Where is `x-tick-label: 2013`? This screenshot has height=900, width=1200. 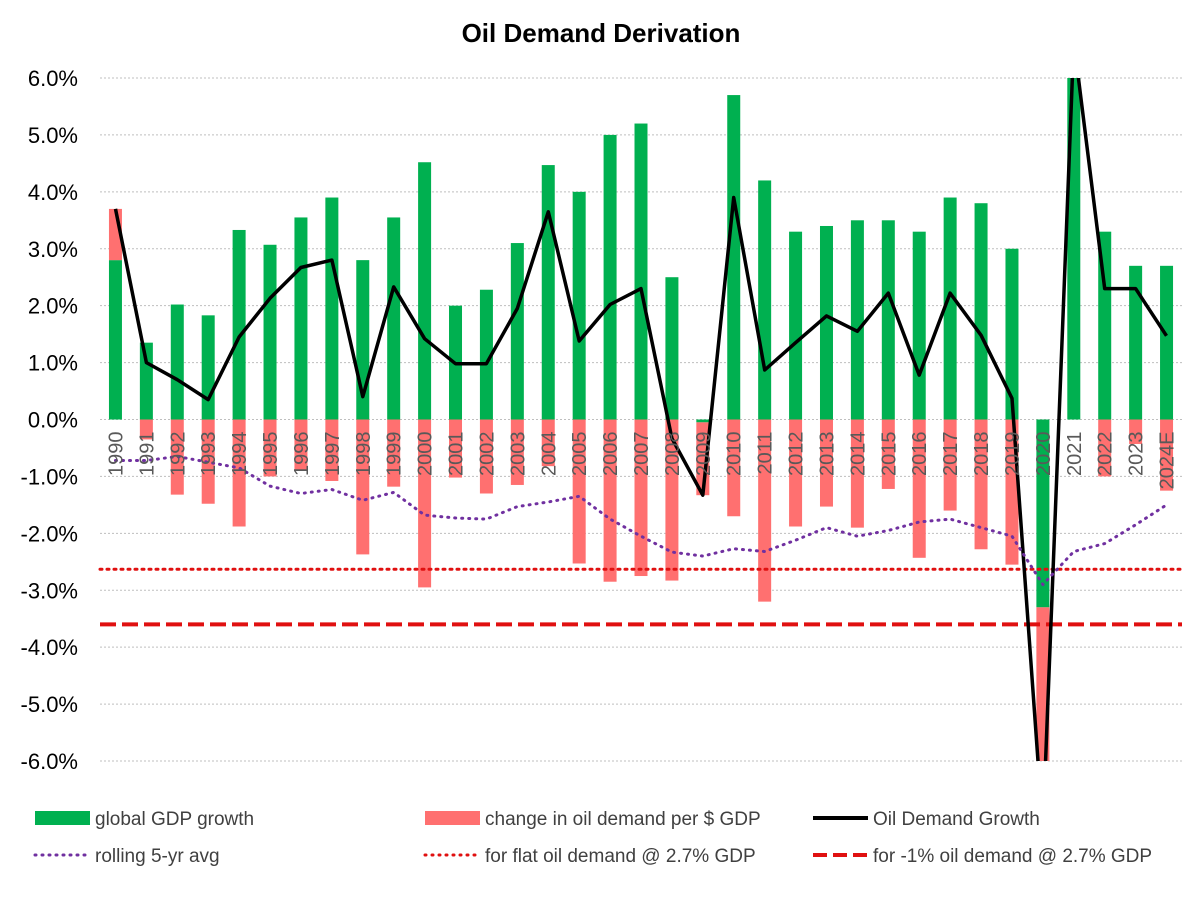 x-tick-label: 2013 is located at coordinates (827, 454).